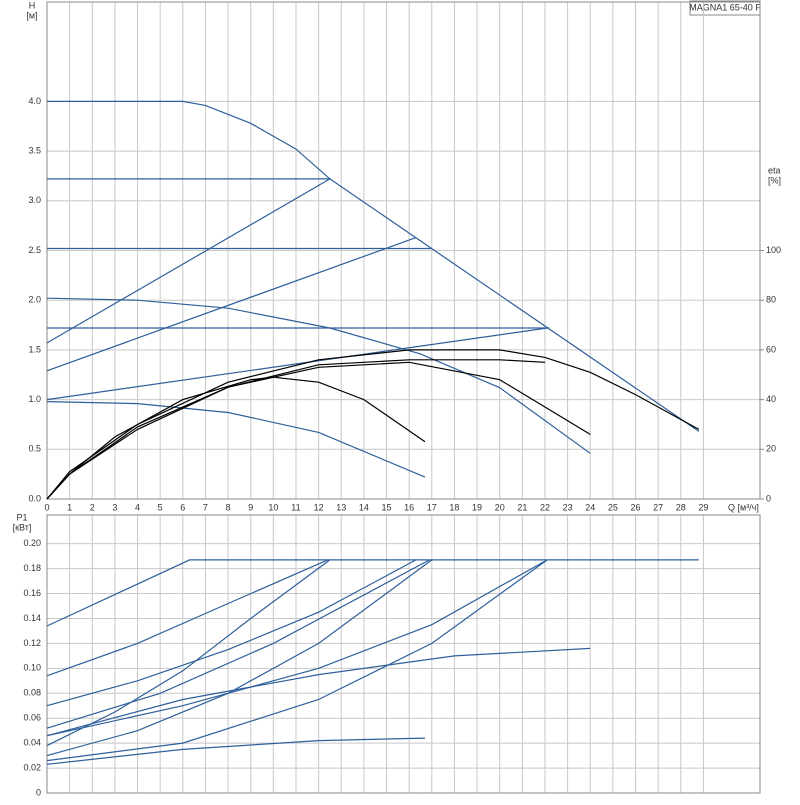  Describe the element at coordinates (771, 349) in the screenshot. I see `y2-tick-label: 60` at that location.